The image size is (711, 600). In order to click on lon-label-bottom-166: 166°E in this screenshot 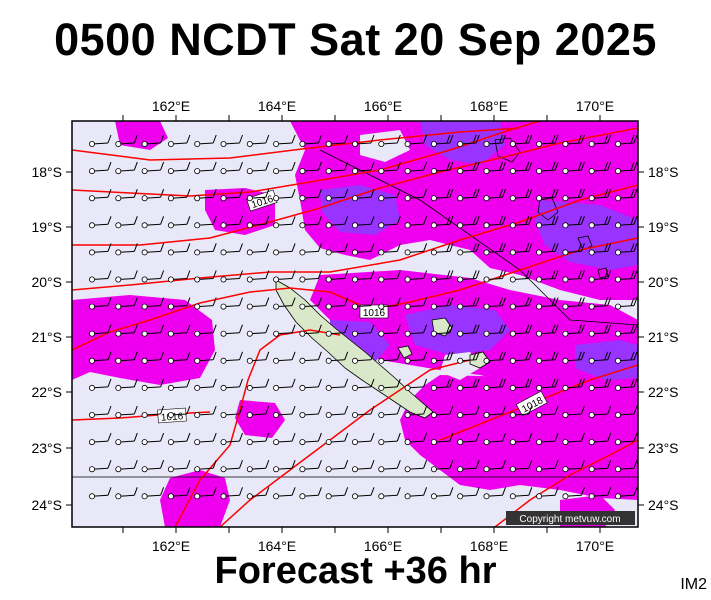, I will do `click(383, 546)`.